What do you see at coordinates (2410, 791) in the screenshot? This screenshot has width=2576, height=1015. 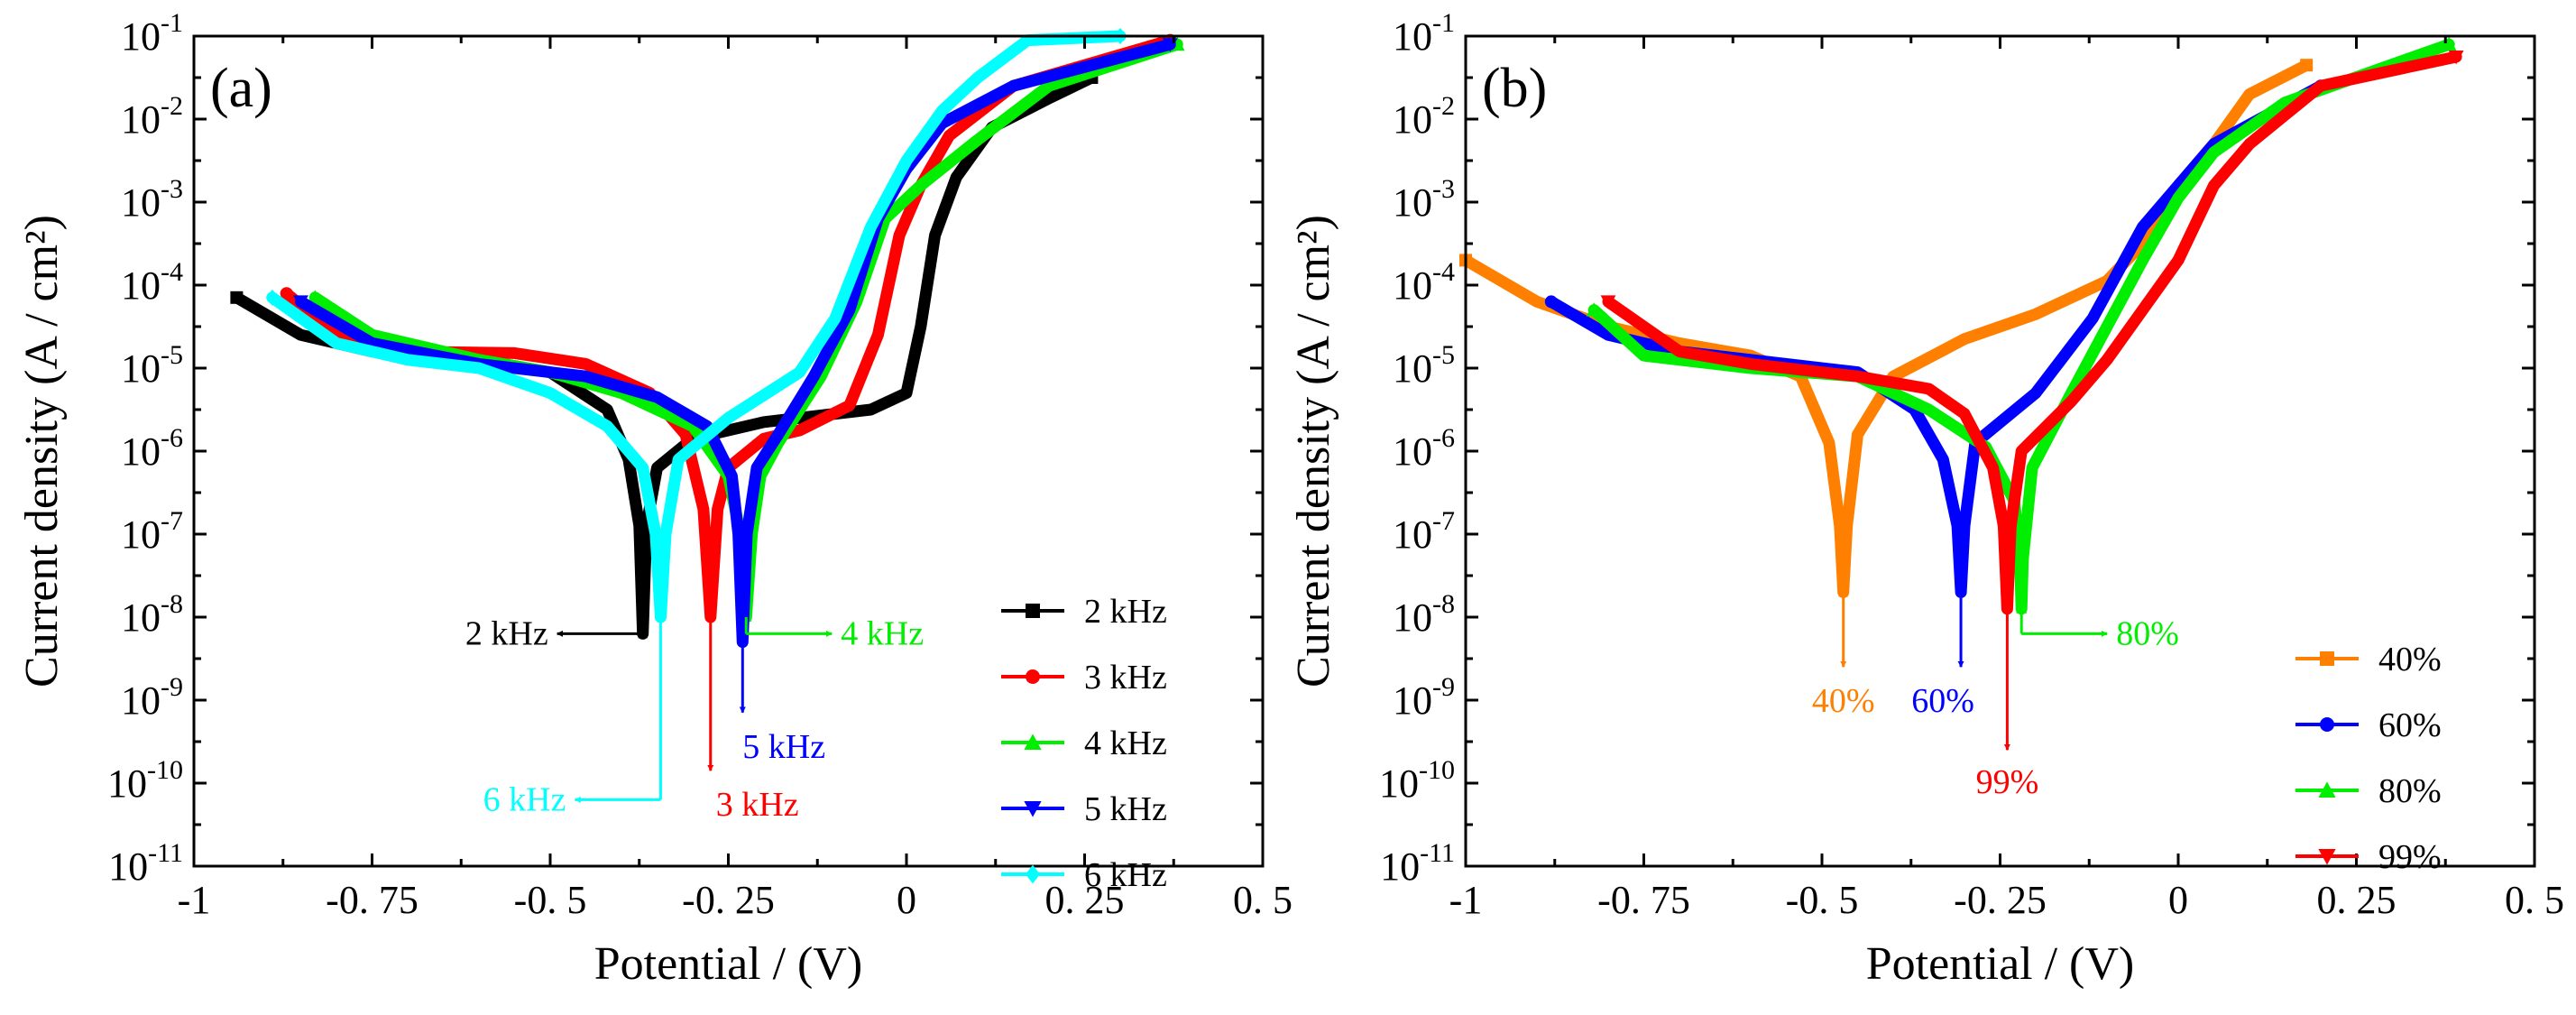 I see `legend-label: 80%` at bounding box center [2410, 791].